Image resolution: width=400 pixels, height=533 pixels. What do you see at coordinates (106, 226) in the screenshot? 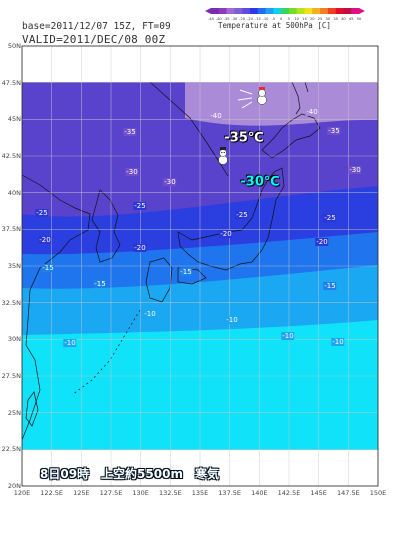
I see `coastline-korea` at bounding box center [106, 226].